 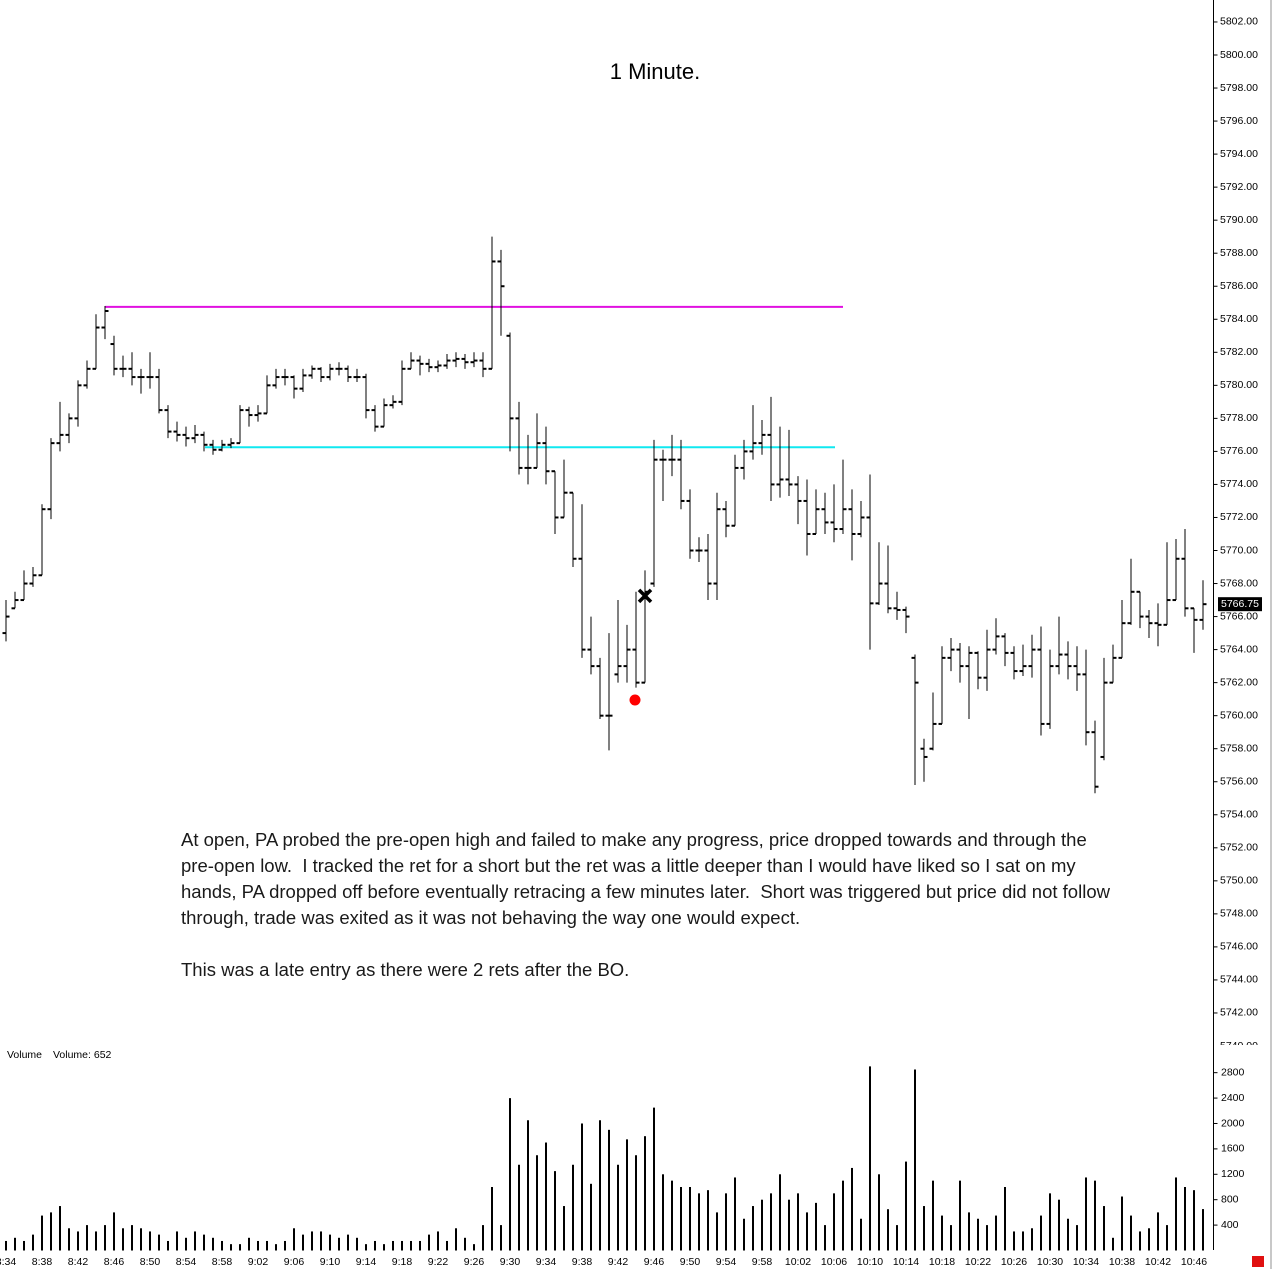 What do you see at coordinates (1239, 980) in the screenshot?
I see `y-tick-label: 5744.00` at bounding box center [1239, 980].